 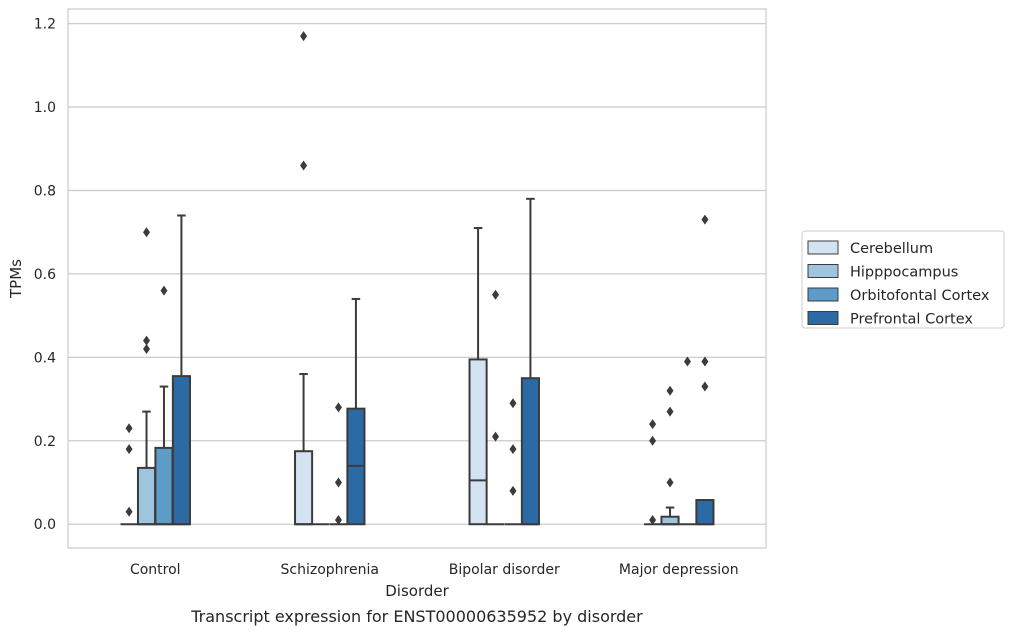 I want to click on y-tick-label: 0.2, so click(x=45, y=442).